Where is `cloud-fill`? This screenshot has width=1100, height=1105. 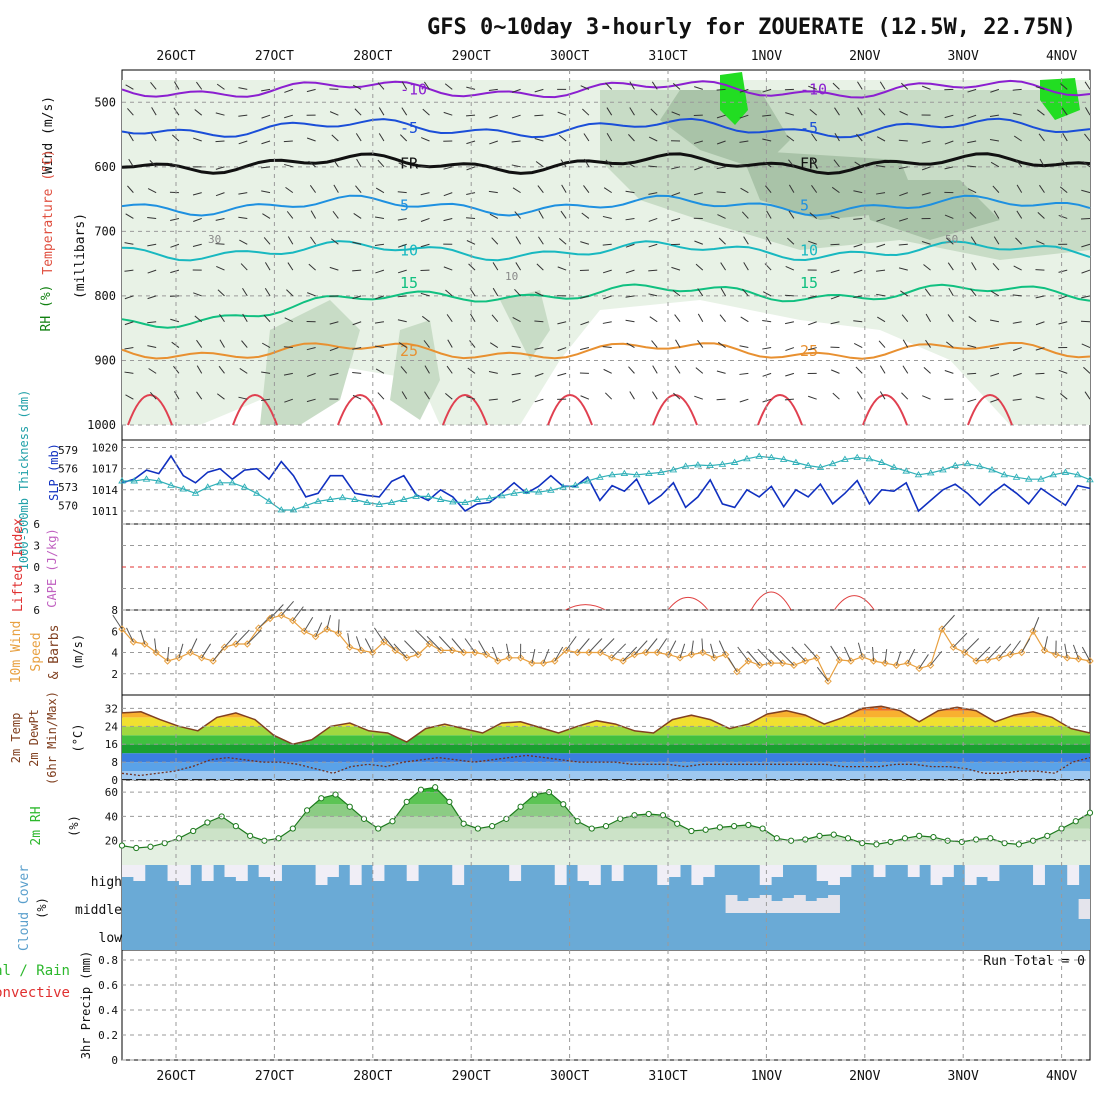 cloud-fill is located at coordinates (606, 907).